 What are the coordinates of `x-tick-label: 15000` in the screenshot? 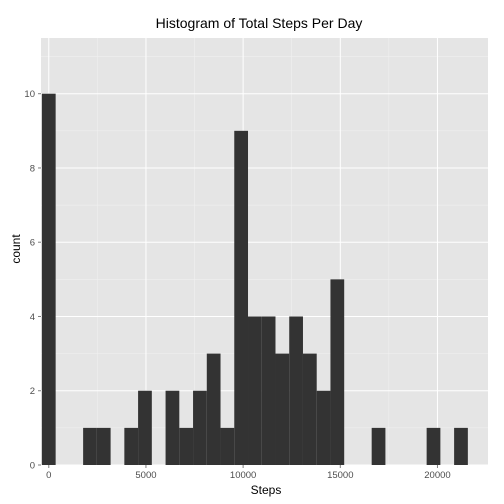 It's located at (340, 475).